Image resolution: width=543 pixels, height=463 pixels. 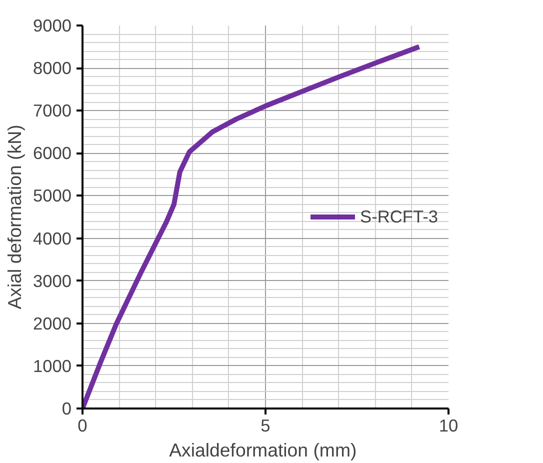 What do you see at coordinates (83, 426) in the screenshot?
I see `x-tick-label: 0` at bounding box center [83, 426].